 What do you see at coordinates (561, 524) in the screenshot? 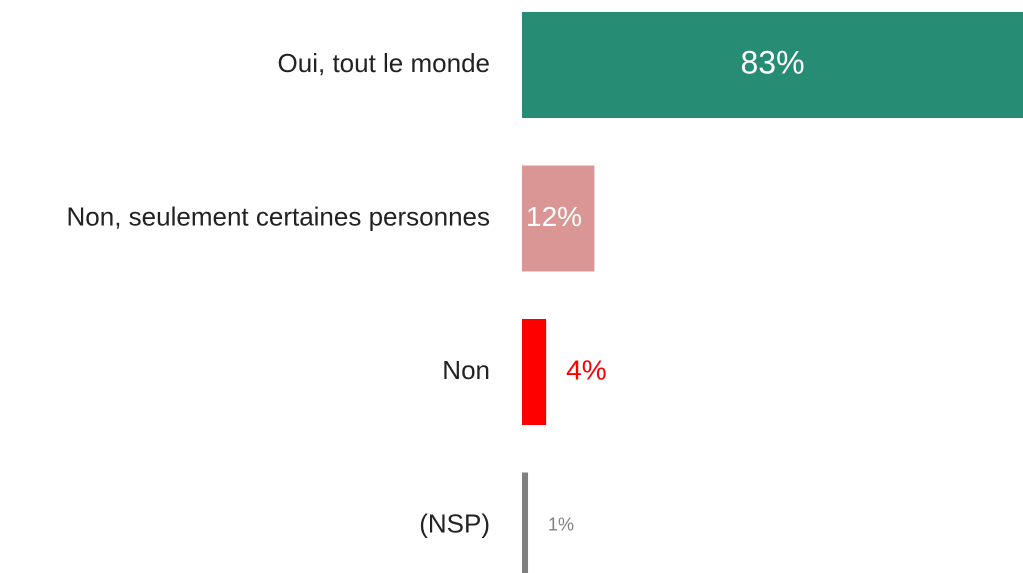
I see `value-label: 1%` at bounding box center [561, 524].